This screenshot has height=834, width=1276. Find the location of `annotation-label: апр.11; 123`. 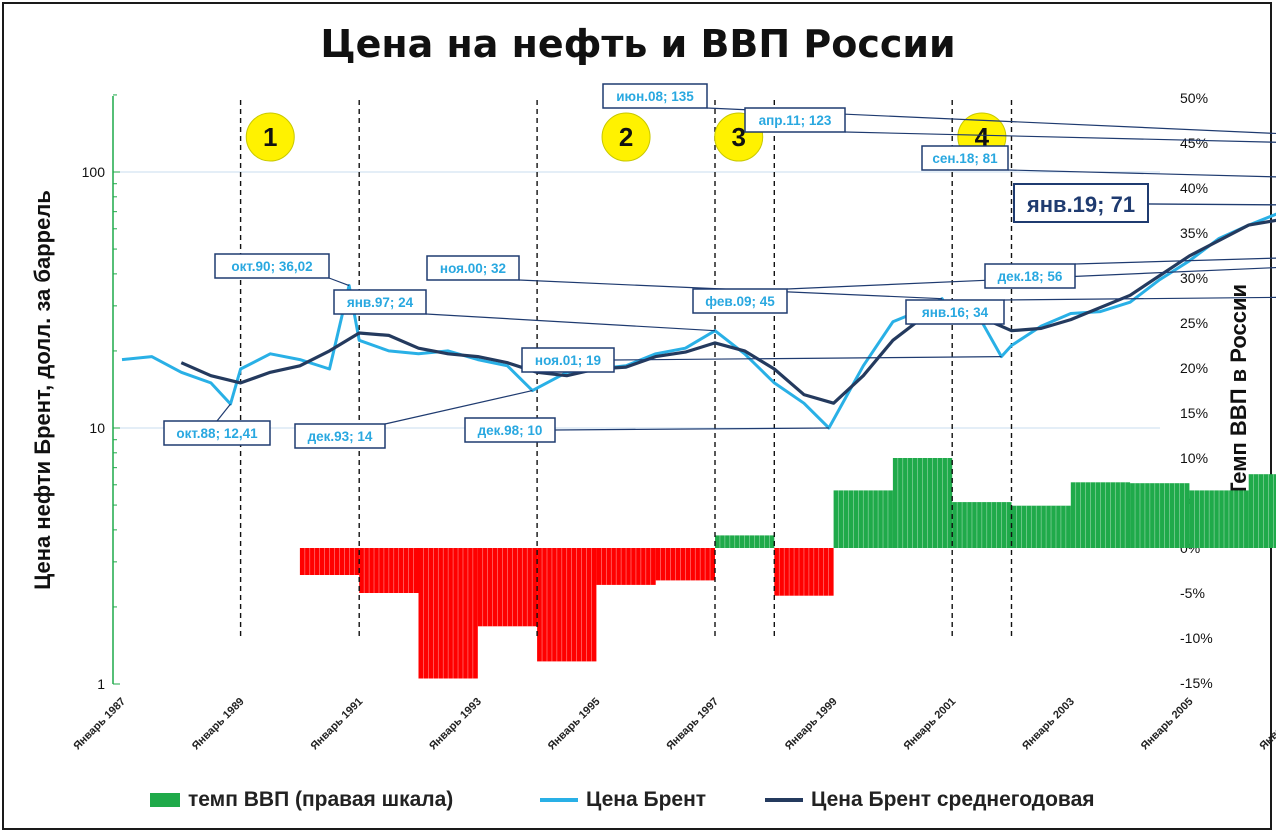

annotation-label: апр.11; 123 is located at coordinates (795, 120).